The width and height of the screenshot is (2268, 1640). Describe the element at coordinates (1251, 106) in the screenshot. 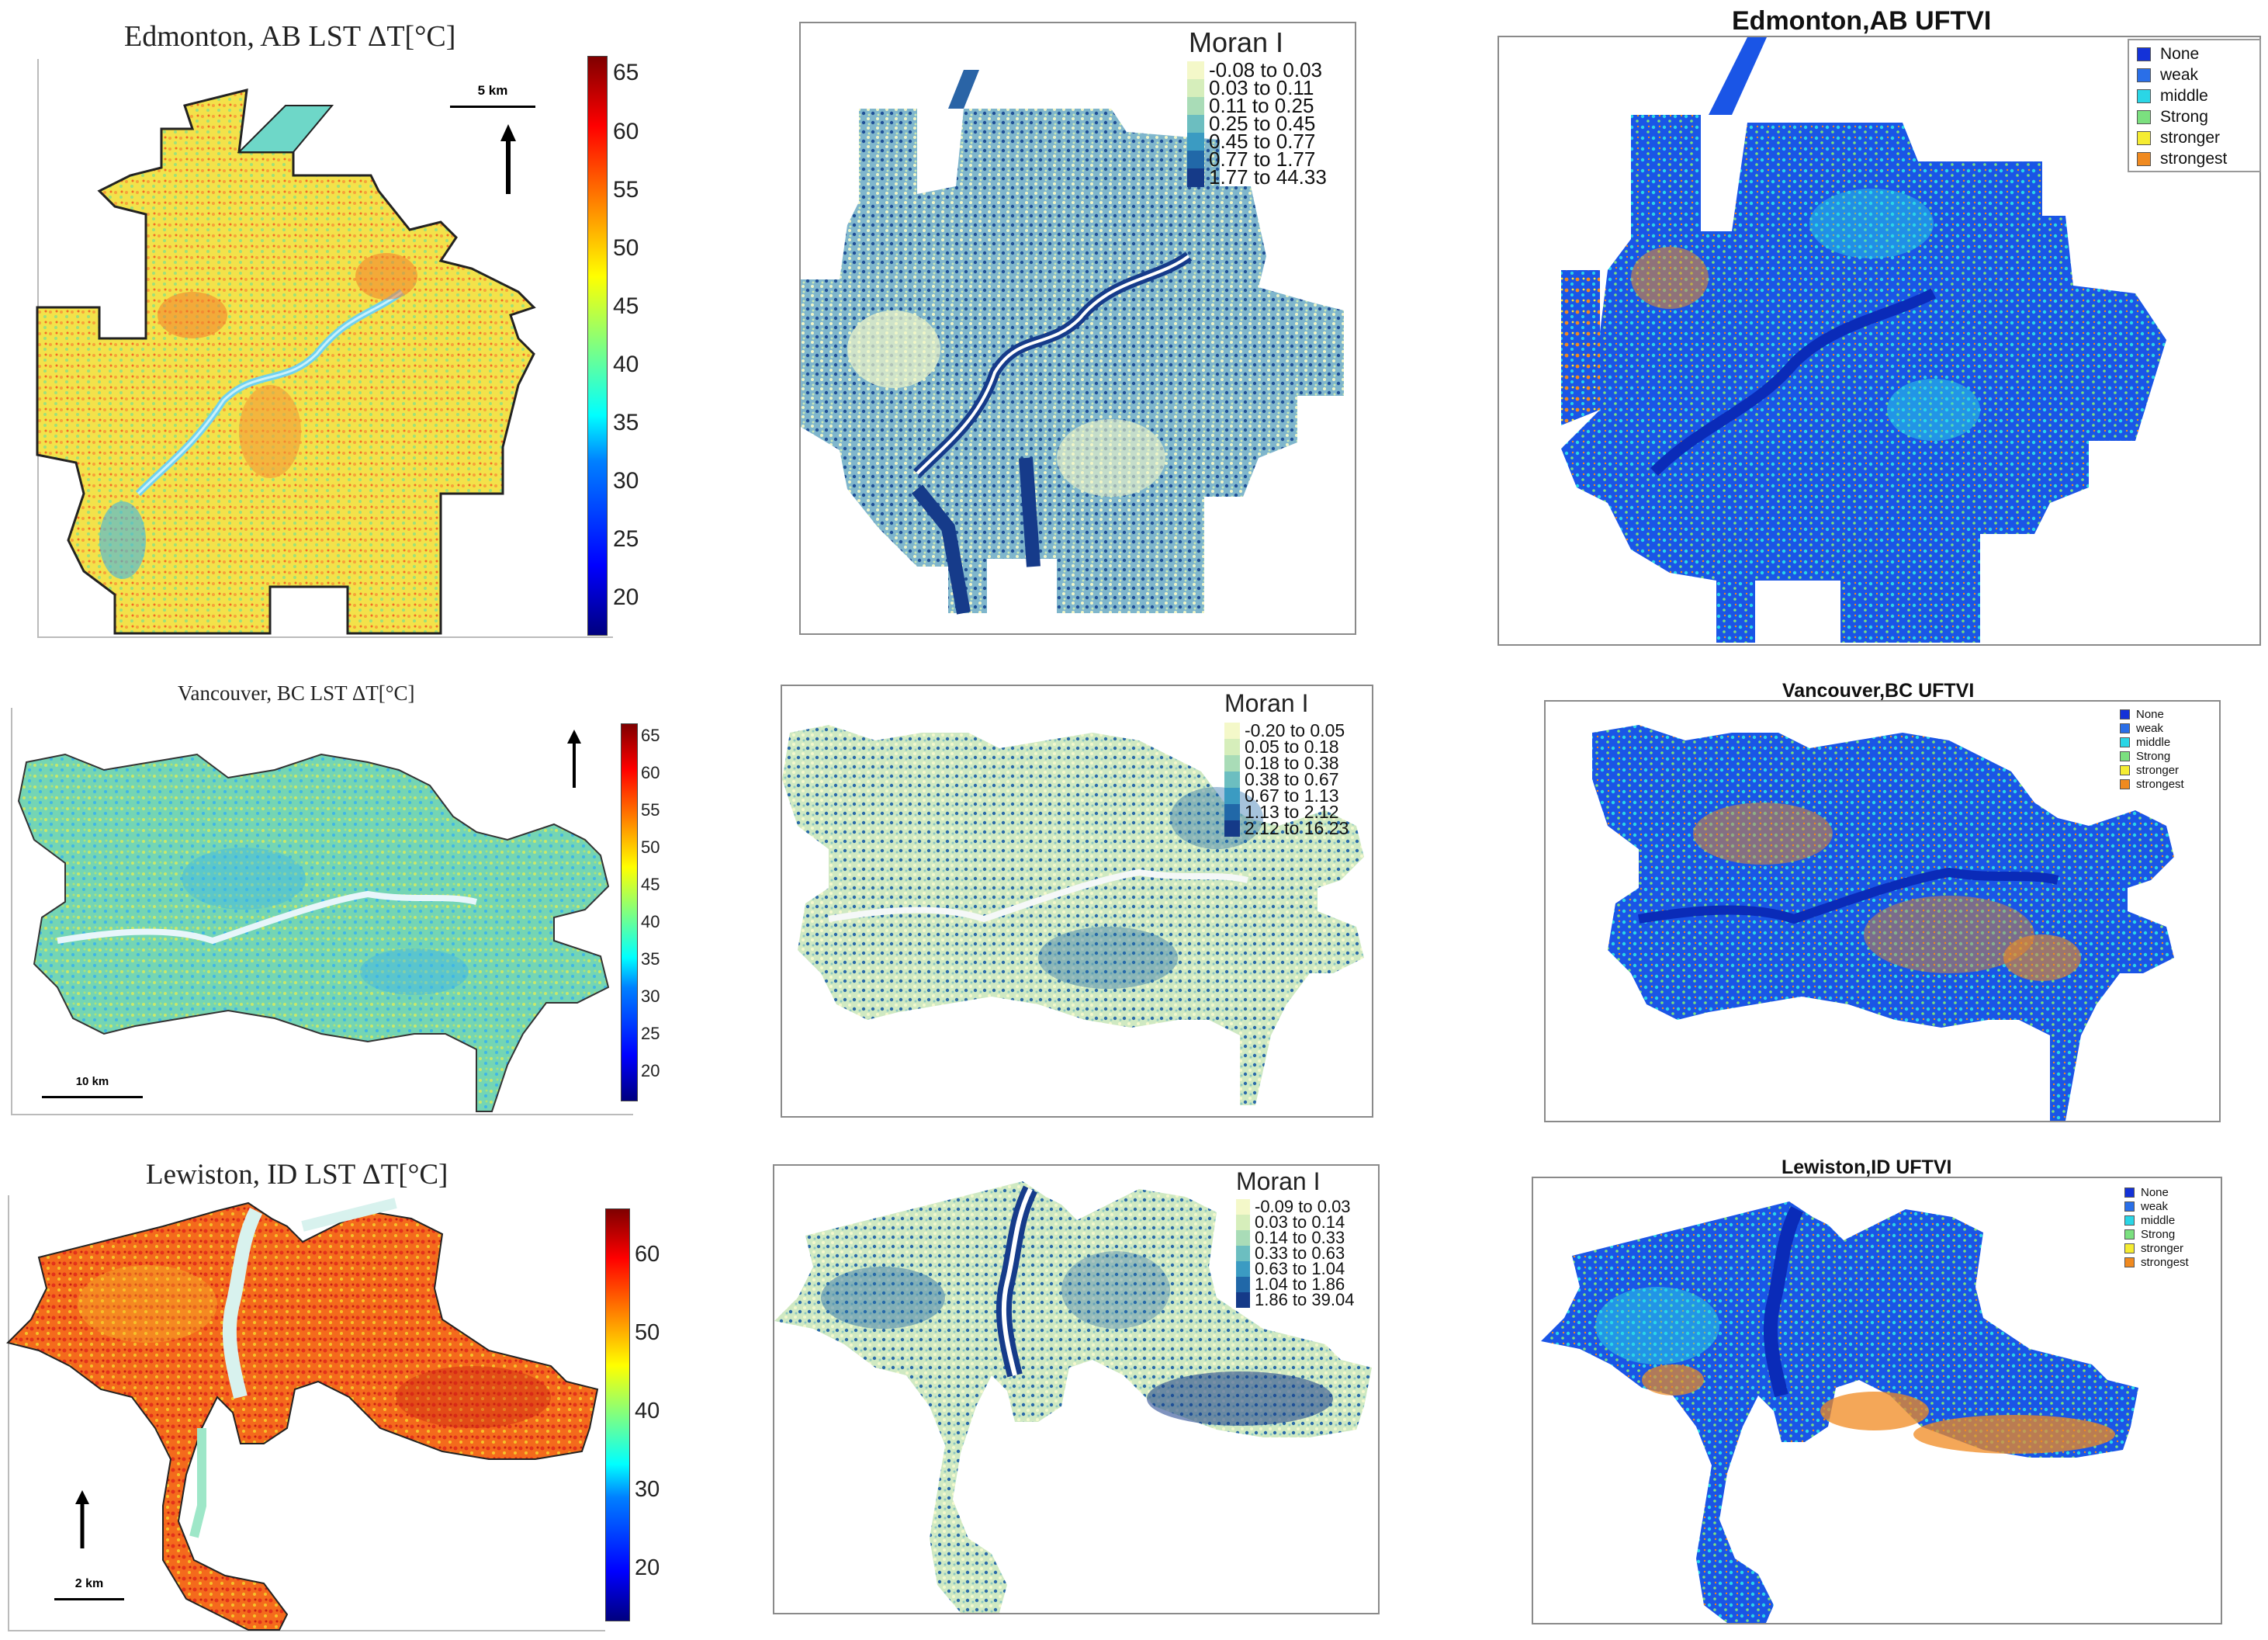

I see `edmonton-moran-legend-item: 0.11 to 0.25` at that location.